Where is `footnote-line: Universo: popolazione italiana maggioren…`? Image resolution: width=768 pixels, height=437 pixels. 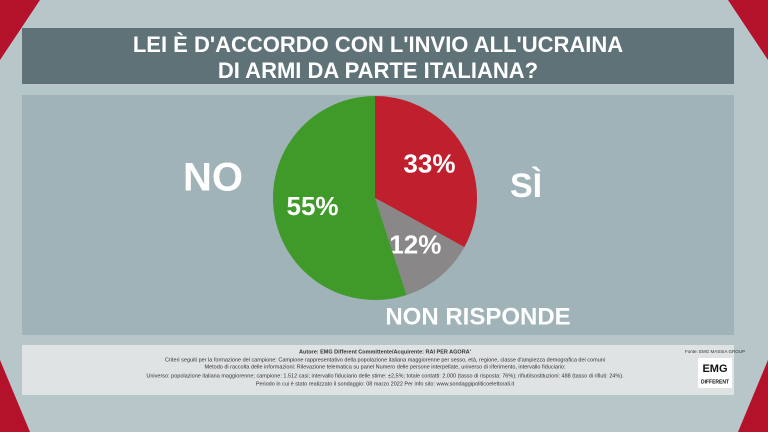 footnote-line: Universo: popolazione italiana maggioren… is located at coordinates (385, 376).